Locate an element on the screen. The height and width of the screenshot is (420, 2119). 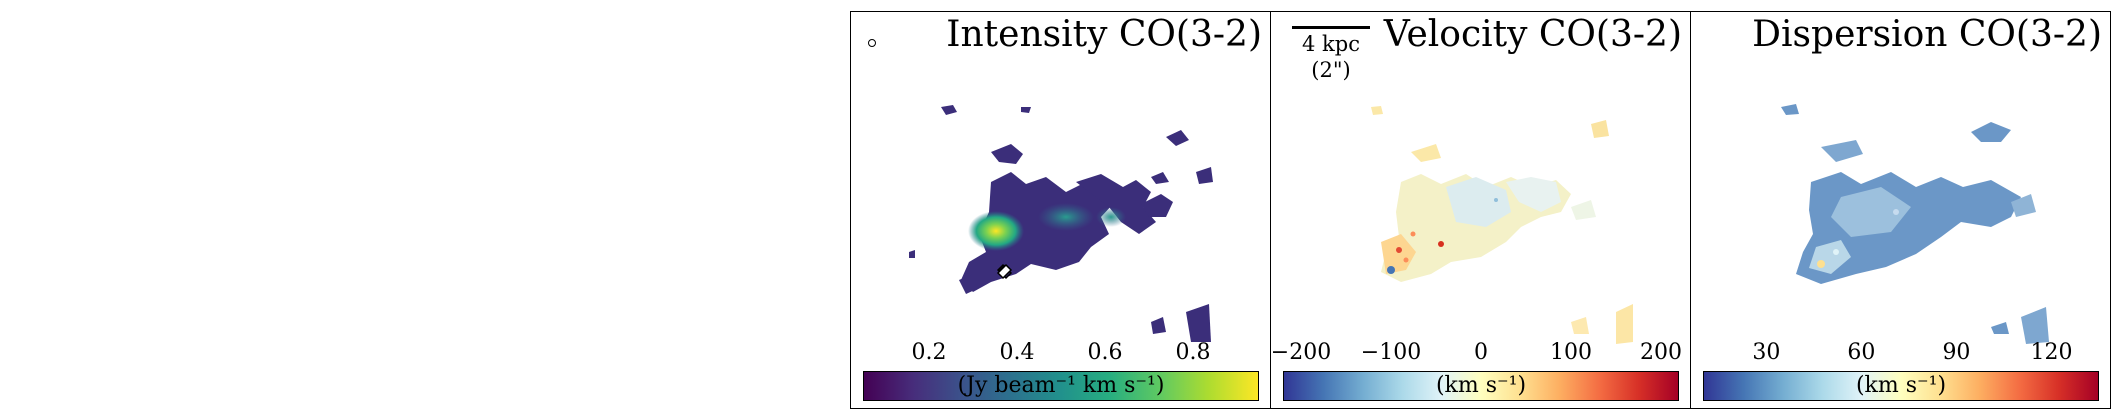
colorbar-tick: 0.8 is located at coordinates (1193, 352).